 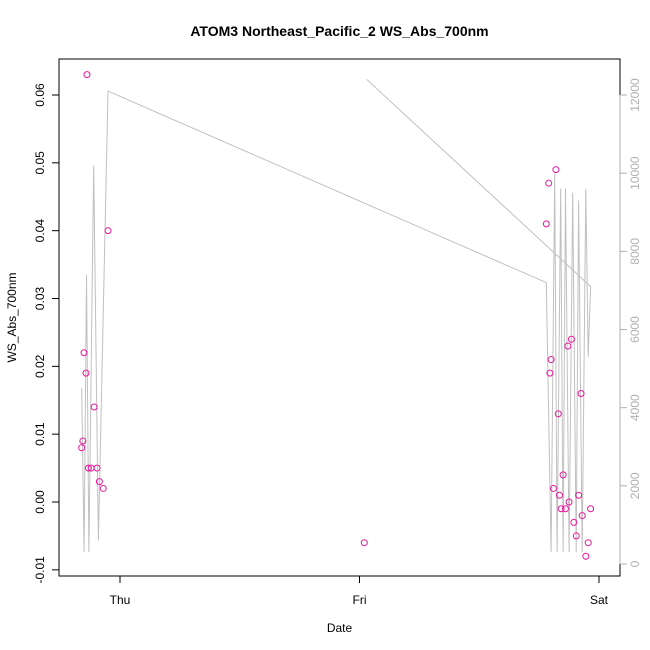 I want to click on y-axis-right: 0 2000 4000 6000 8000 10000 12000, so click(x=630, y=322).